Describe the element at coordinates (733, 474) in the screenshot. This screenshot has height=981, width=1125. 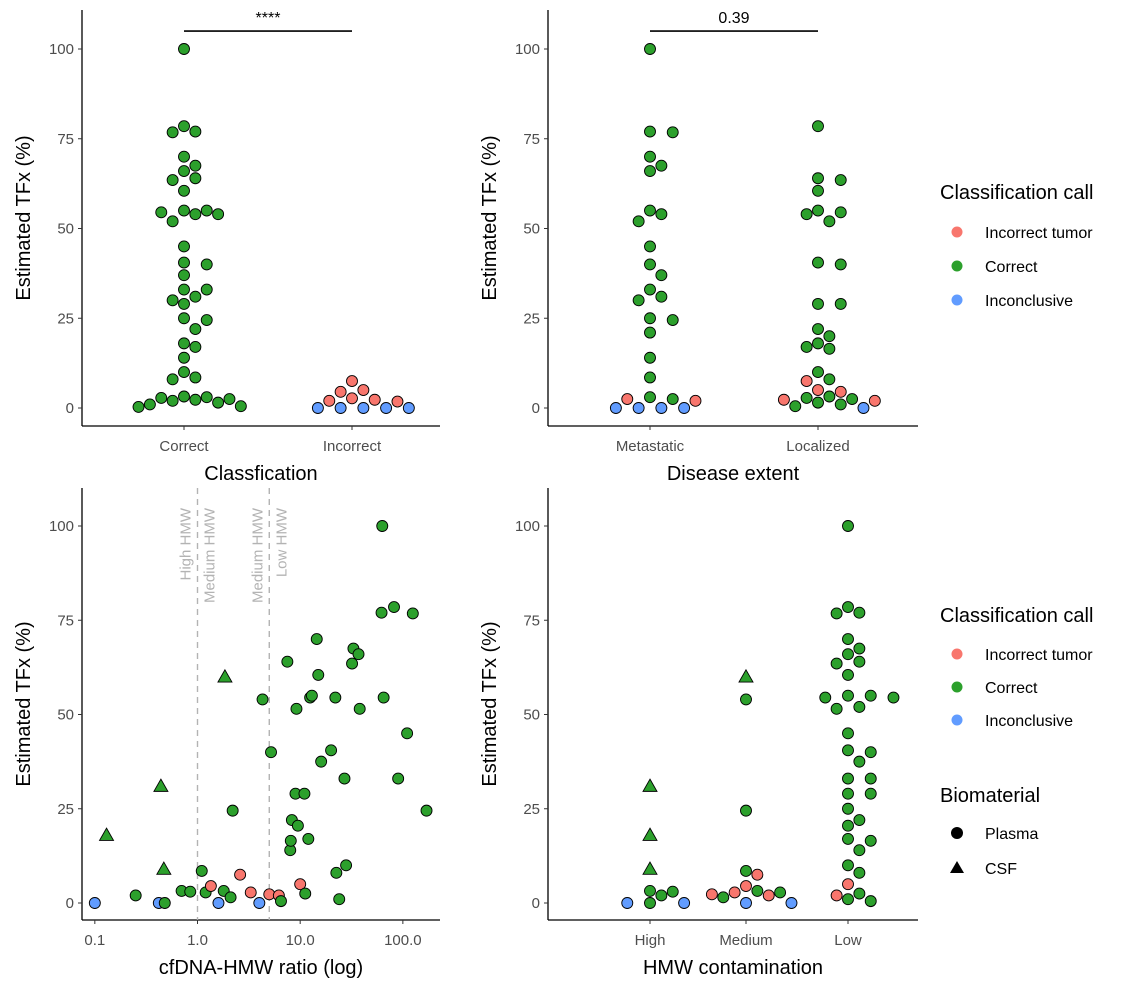
I see `x-axis-label: Disease extent` at that location.